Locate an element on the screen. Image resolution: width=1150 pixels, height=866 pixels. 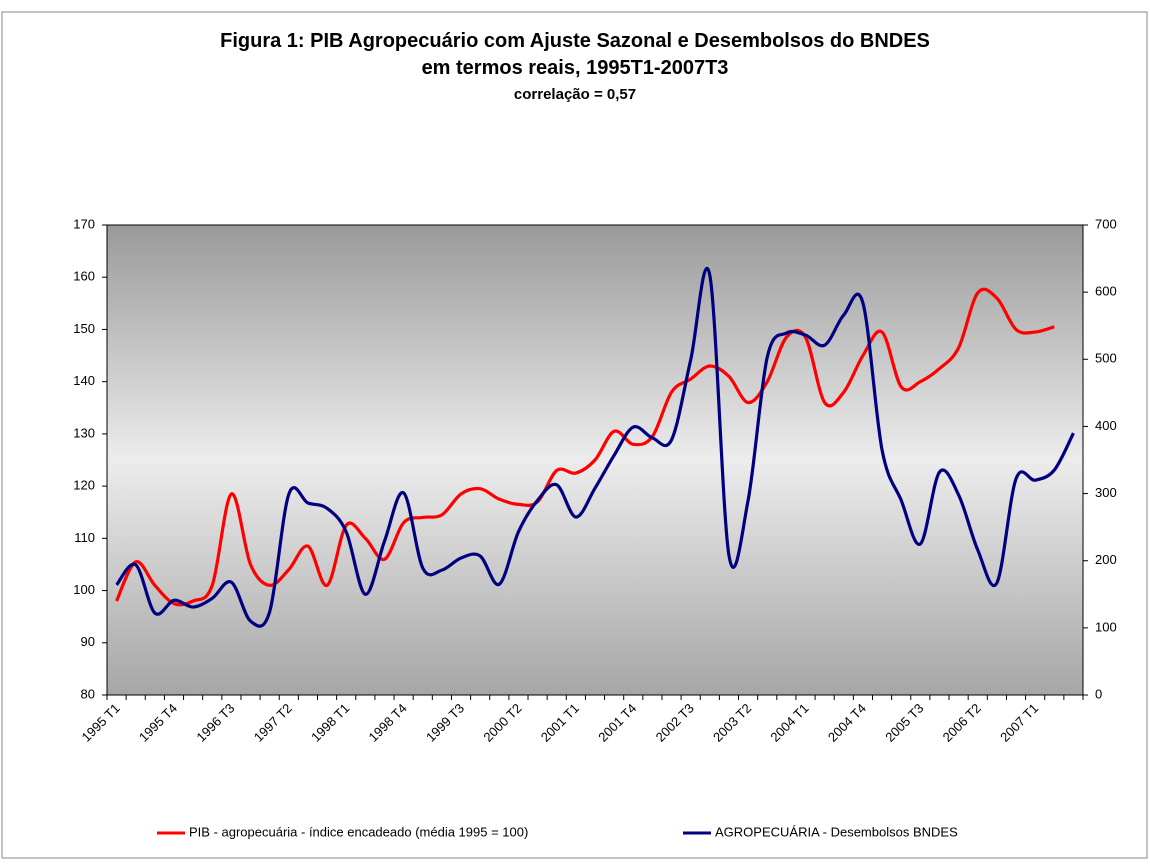
y2-tick-label: 600 is located at coordinates (1106, 291).